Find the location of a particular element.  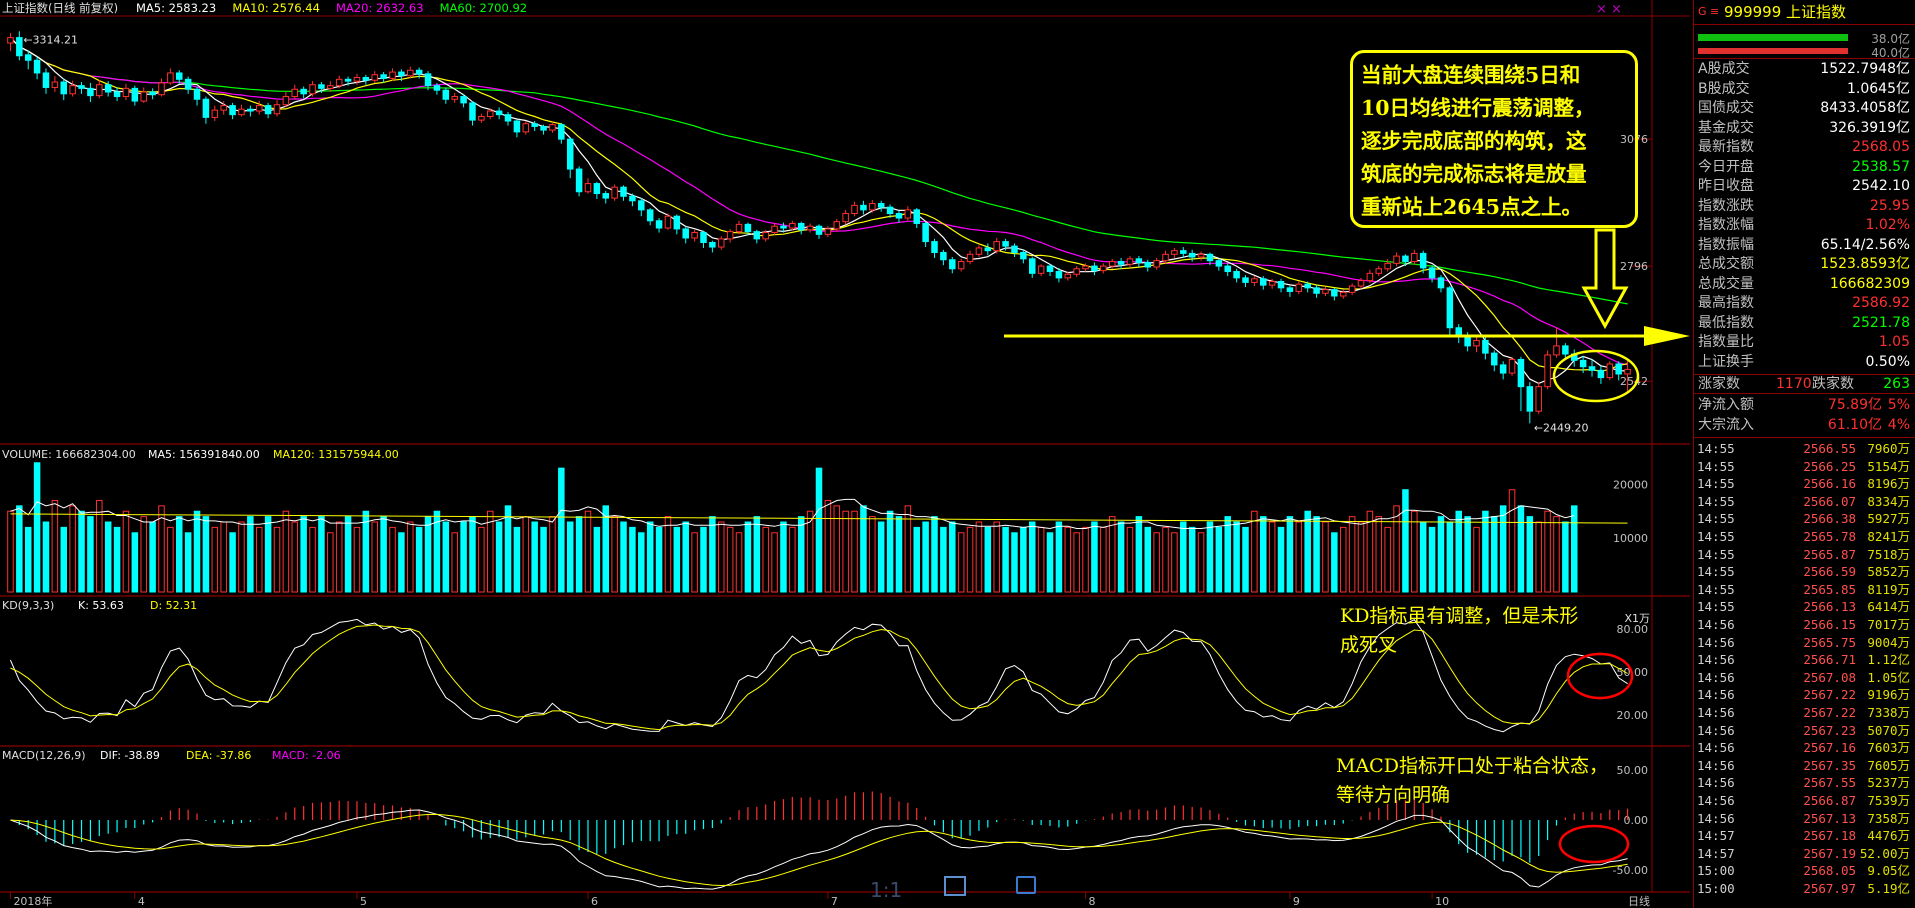

tick-price: 2567.22 is located at coordinates (1829, 712).